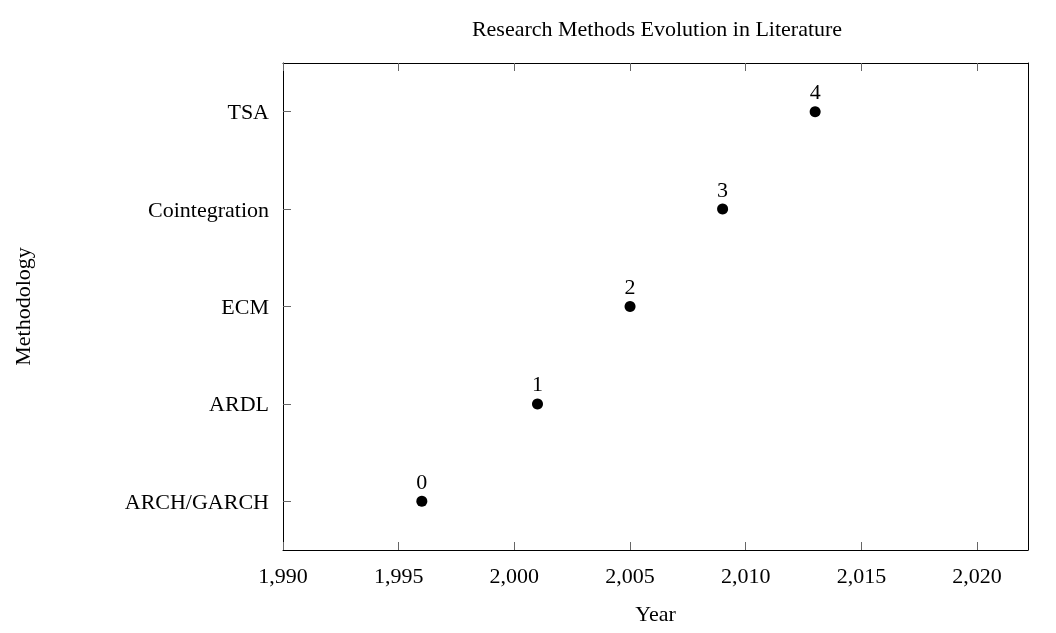  Describe the element at coordinates (398, 575) in the screenshot. I see `x-tick-label: 1,995` at that location.